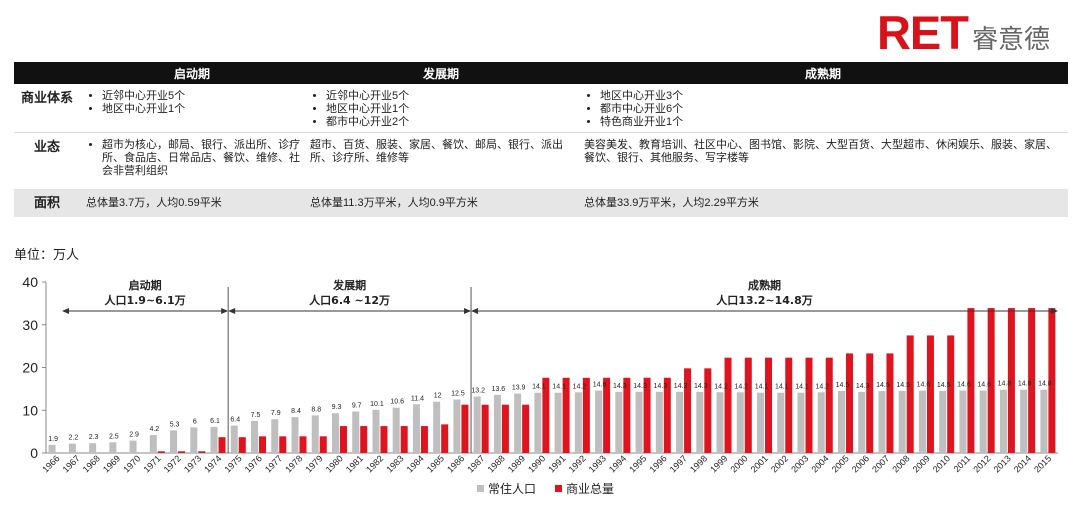 The height and width of the screenshot is (505, 1080). Describe the element at coordinates (496, 463) in the screenshot. I see `x-tick-label: 1988` at that location.